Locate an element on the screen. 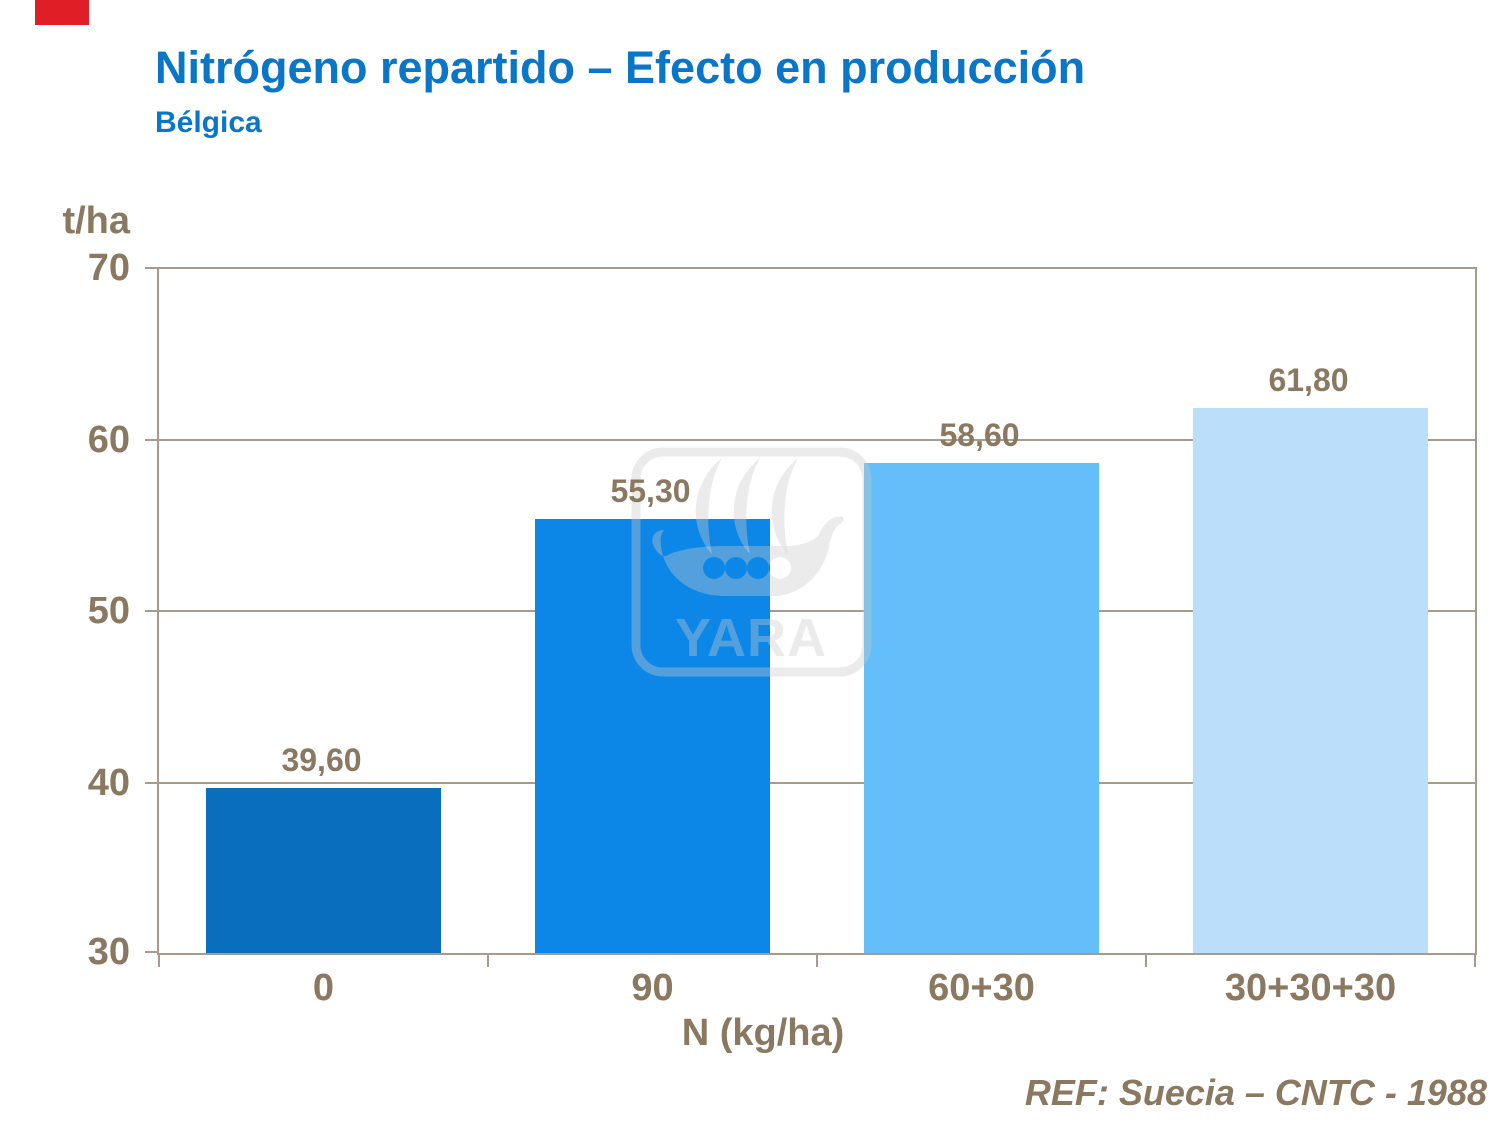  x-axis-label-60+30: 60+30 is located at coordinates (981, 988).